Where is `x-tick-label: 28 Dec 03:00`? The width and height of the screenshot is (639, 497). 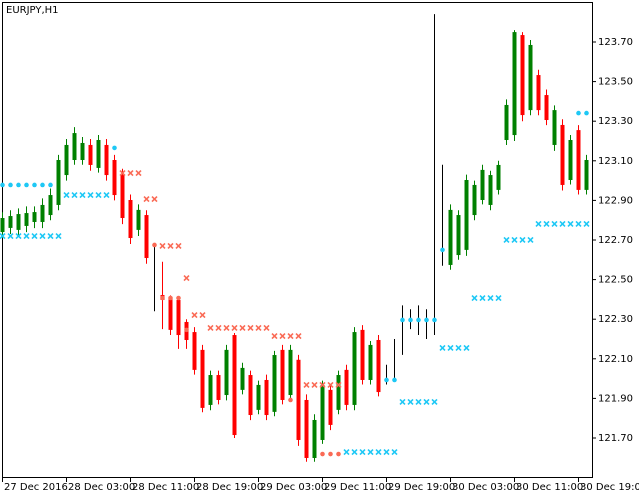
x-tick-label: 28 Dec 03:00 is located at coordinates (101, 487).